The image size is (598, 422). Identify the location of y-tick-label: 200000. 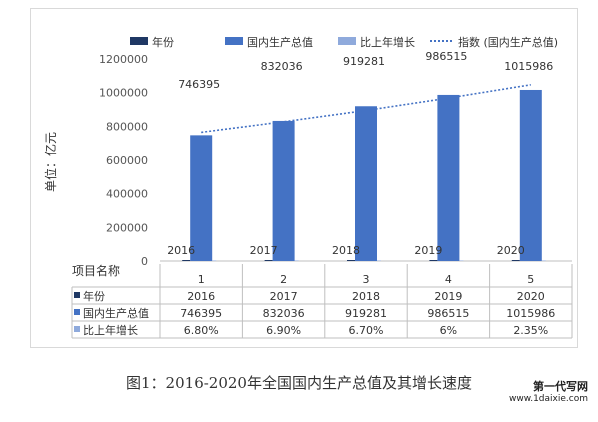
(127, 227).